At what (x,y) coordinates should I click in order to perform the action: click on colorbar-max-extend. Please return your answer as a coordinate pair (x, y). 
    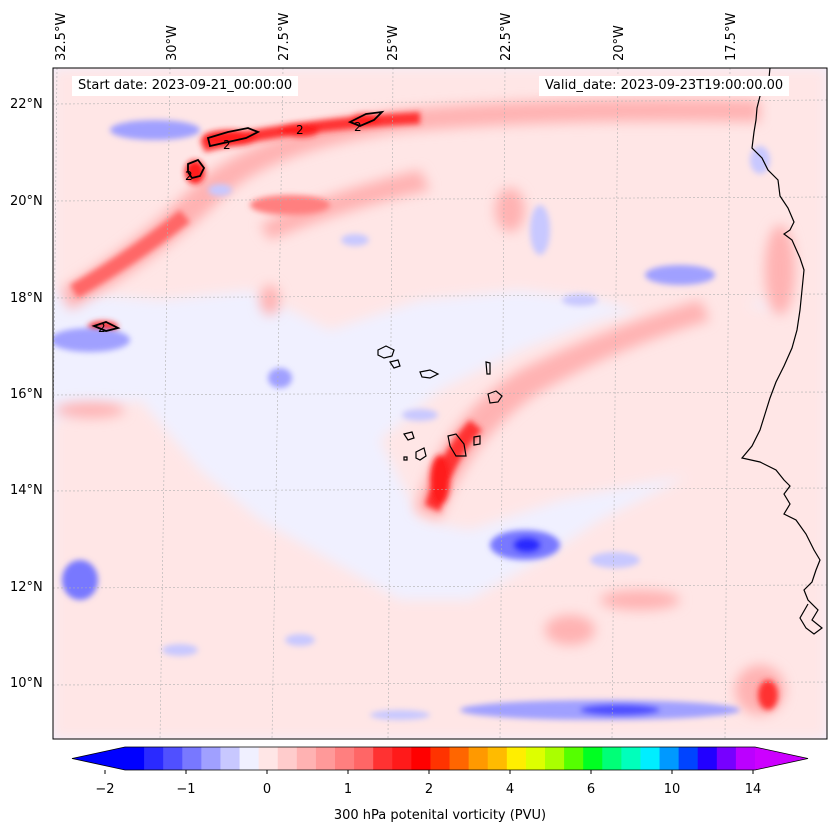
    Looking at the image, I should click on (781, 758).